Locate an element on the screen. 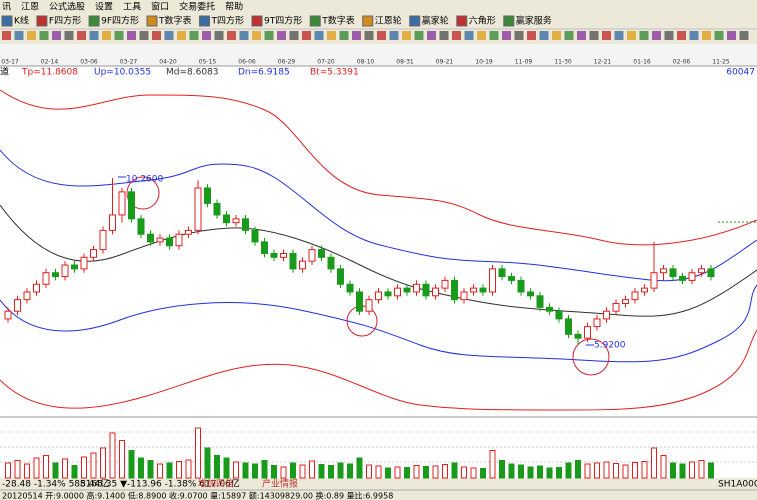 The width and height of the screenshot is (757, 500). menu-item: 帮助 is located at coordinates (234, 7).